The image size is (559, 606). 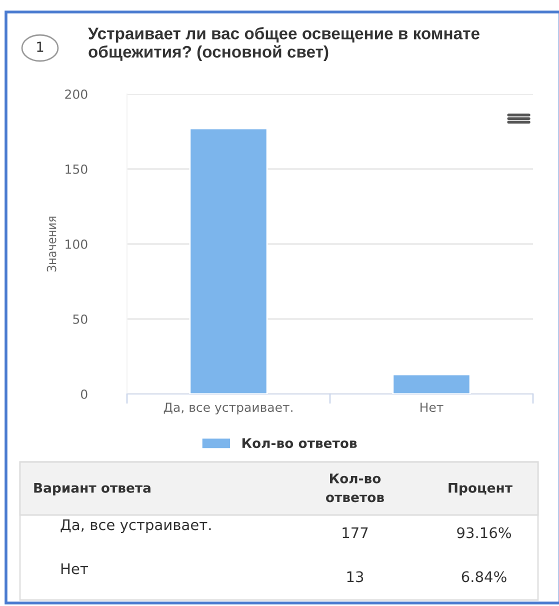 I want to click on y-tick-label: 200, so click(x=76, y=94).